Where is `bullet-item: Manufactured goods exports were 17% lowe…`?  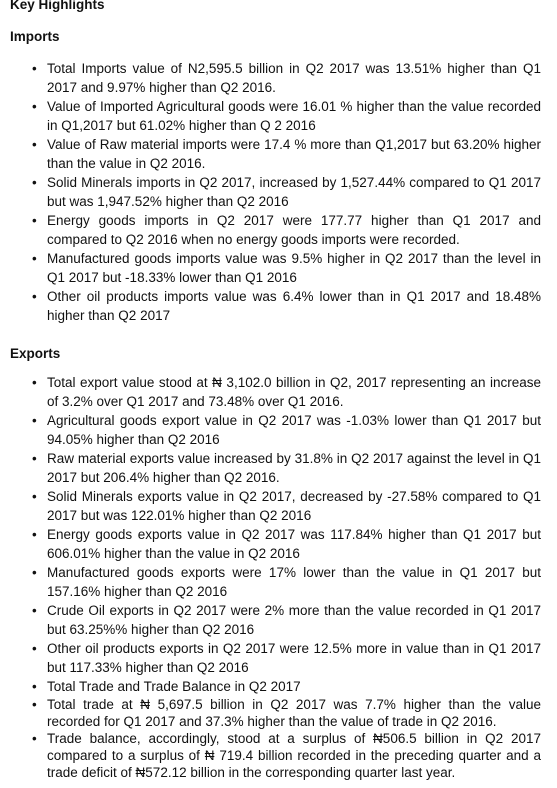
bullet-item: Manufactured goods exports were 17% lowe… is located at coordinates (286, 582).